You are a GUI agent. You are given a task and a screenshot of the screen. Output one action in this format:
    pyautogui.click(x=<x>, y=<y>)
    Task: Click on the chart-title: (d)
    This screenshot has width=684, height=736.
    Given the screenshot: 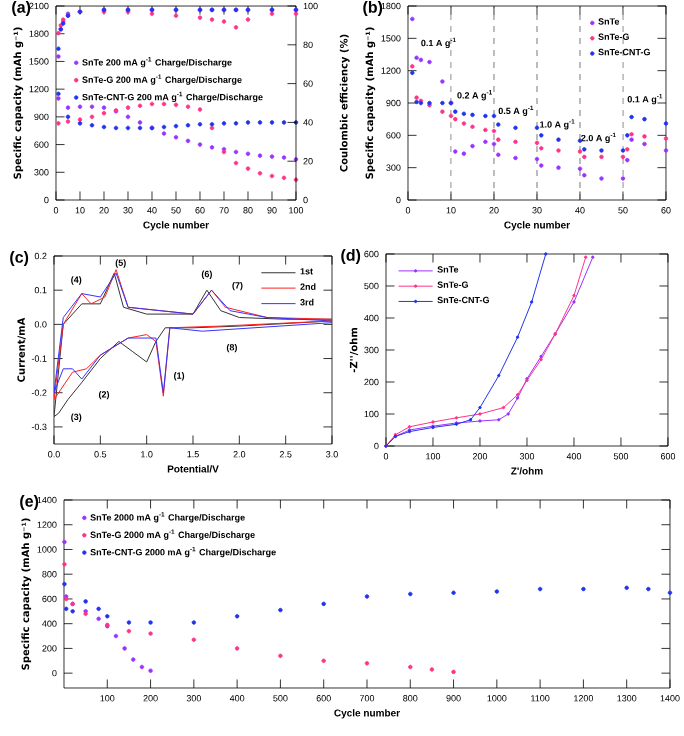 What is the action you would take?
    pyautogui.click(x=351, y=256)
    